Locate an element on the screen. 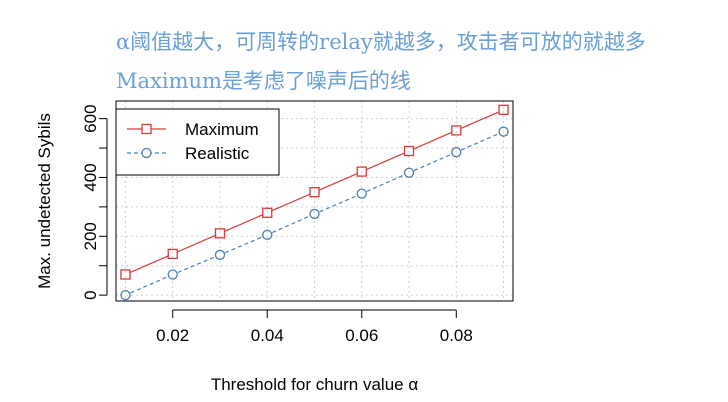  legend-realistic-marker is located at coordinates (146, 153).